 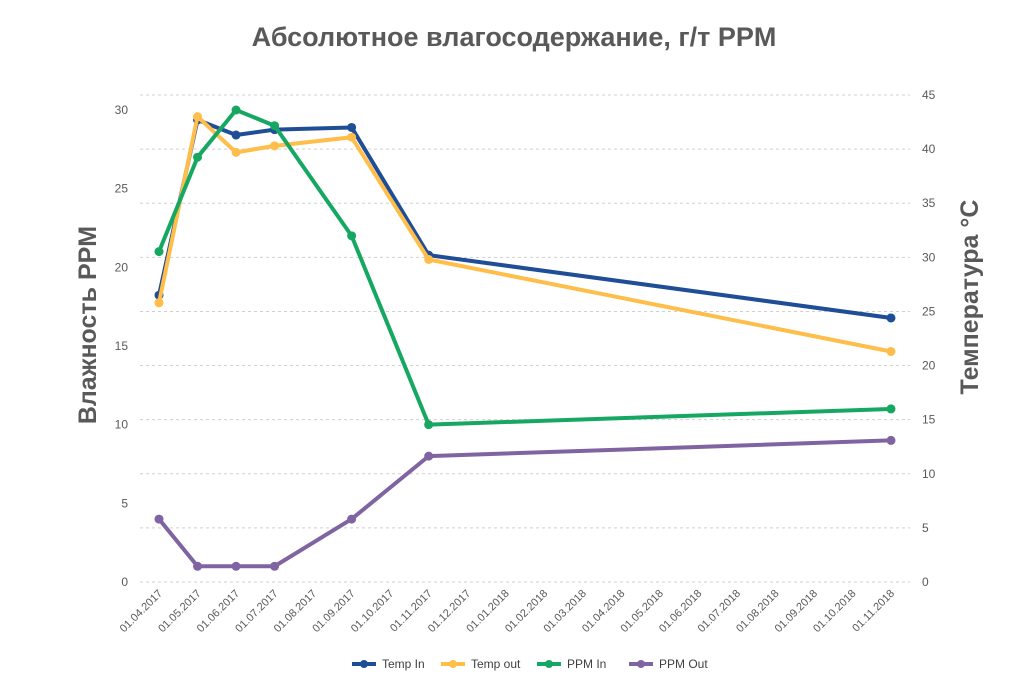 I want to click on right-axis-ticks: 0 5 10 15 20 25 30 35 40 45, so click(x=929, y=338).